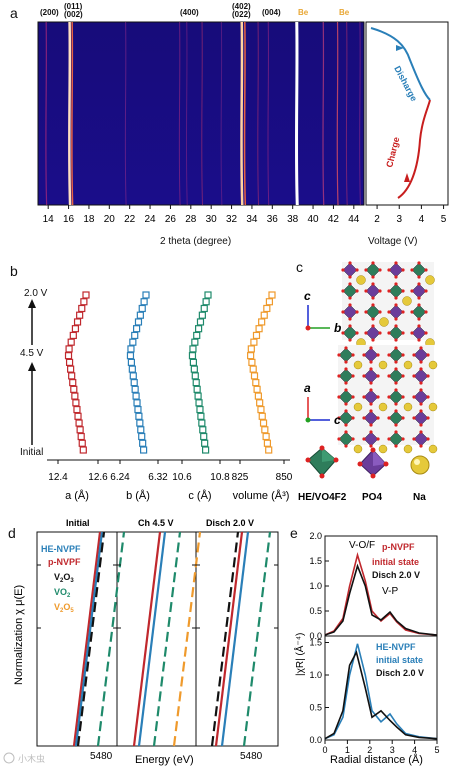  Describe the element at coordinates (436, 750) in the screenshot. I see `exafs-xtick: 5` at that location.